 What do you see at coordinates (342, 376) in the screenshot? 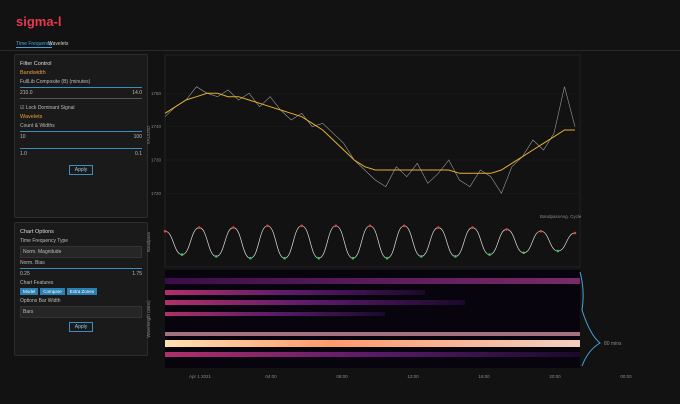
I see `x-tick-label: 08:00` at bounding box center [342, 376].